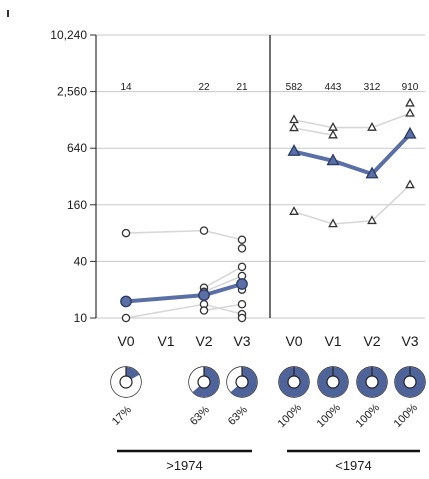 The image size is (429, 479). What do you see at coordinates (77, 205) in the screenshot?
I see `y-tick-label: 160` at bounding box center [77, 205].